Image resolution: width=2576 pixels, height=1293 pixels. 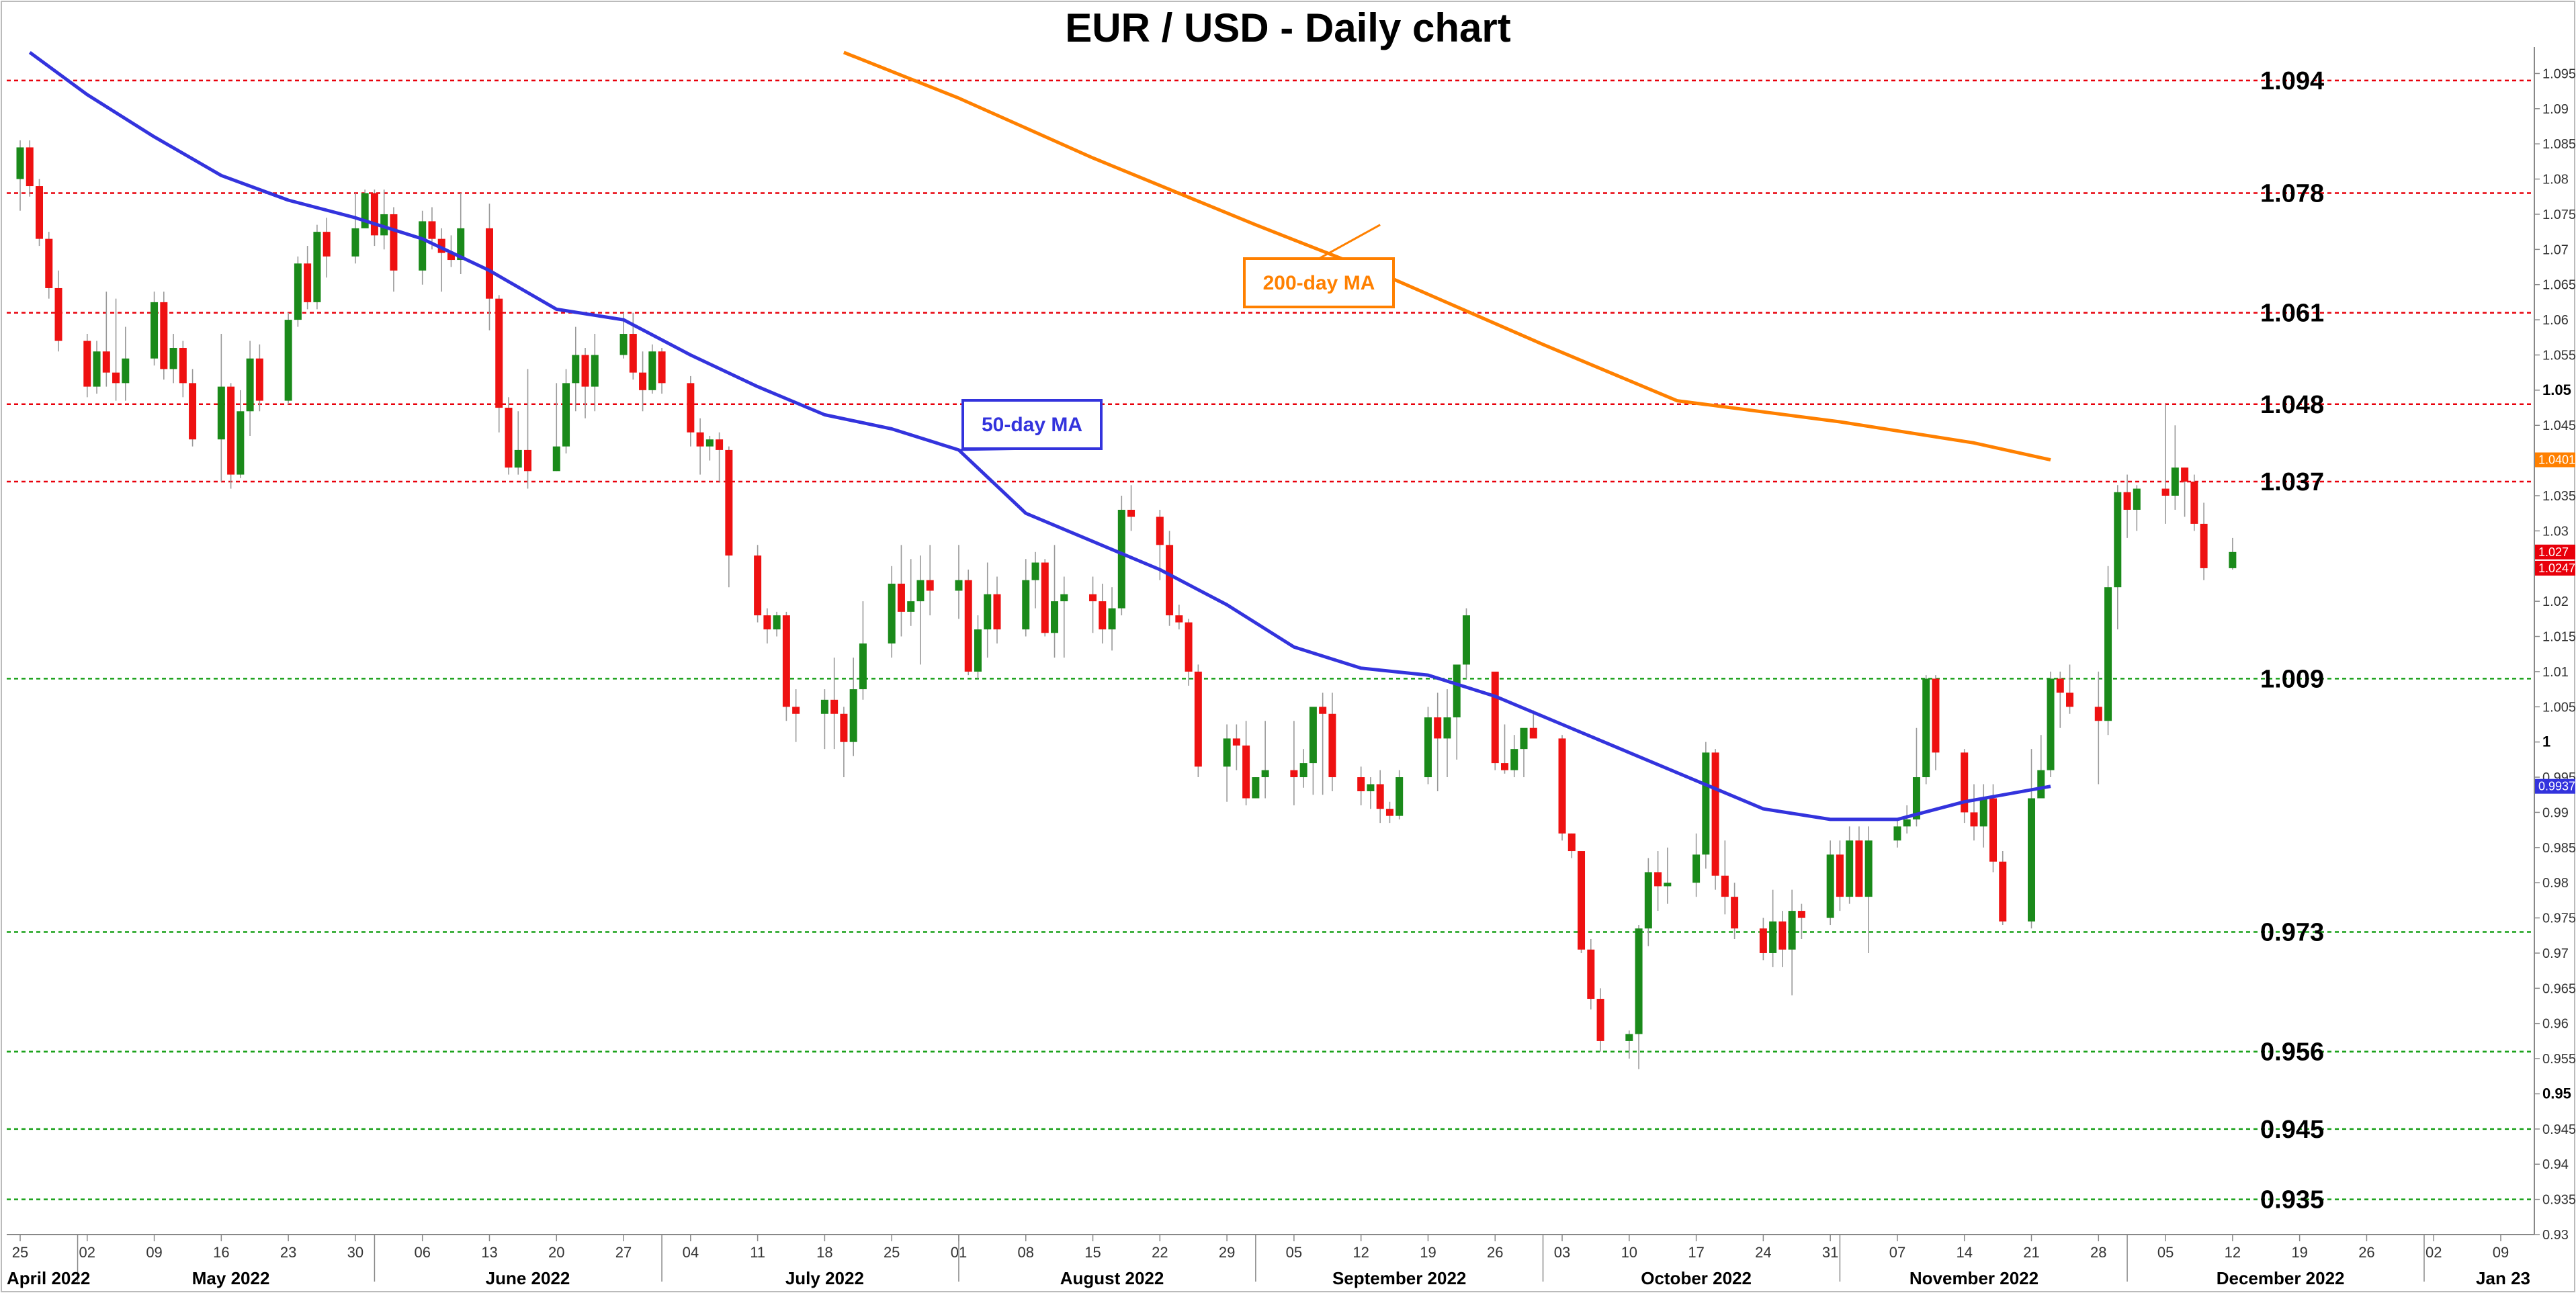 I want to click on x-tick-label: 09, so click(x=2501, y=1252).